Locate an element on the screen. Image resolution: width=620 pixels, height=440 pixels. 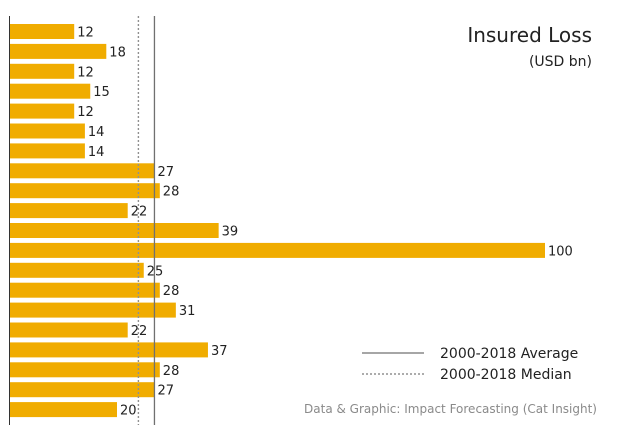
legend-median-label: 2000-2018 Median is located at coordinates (506, 375).